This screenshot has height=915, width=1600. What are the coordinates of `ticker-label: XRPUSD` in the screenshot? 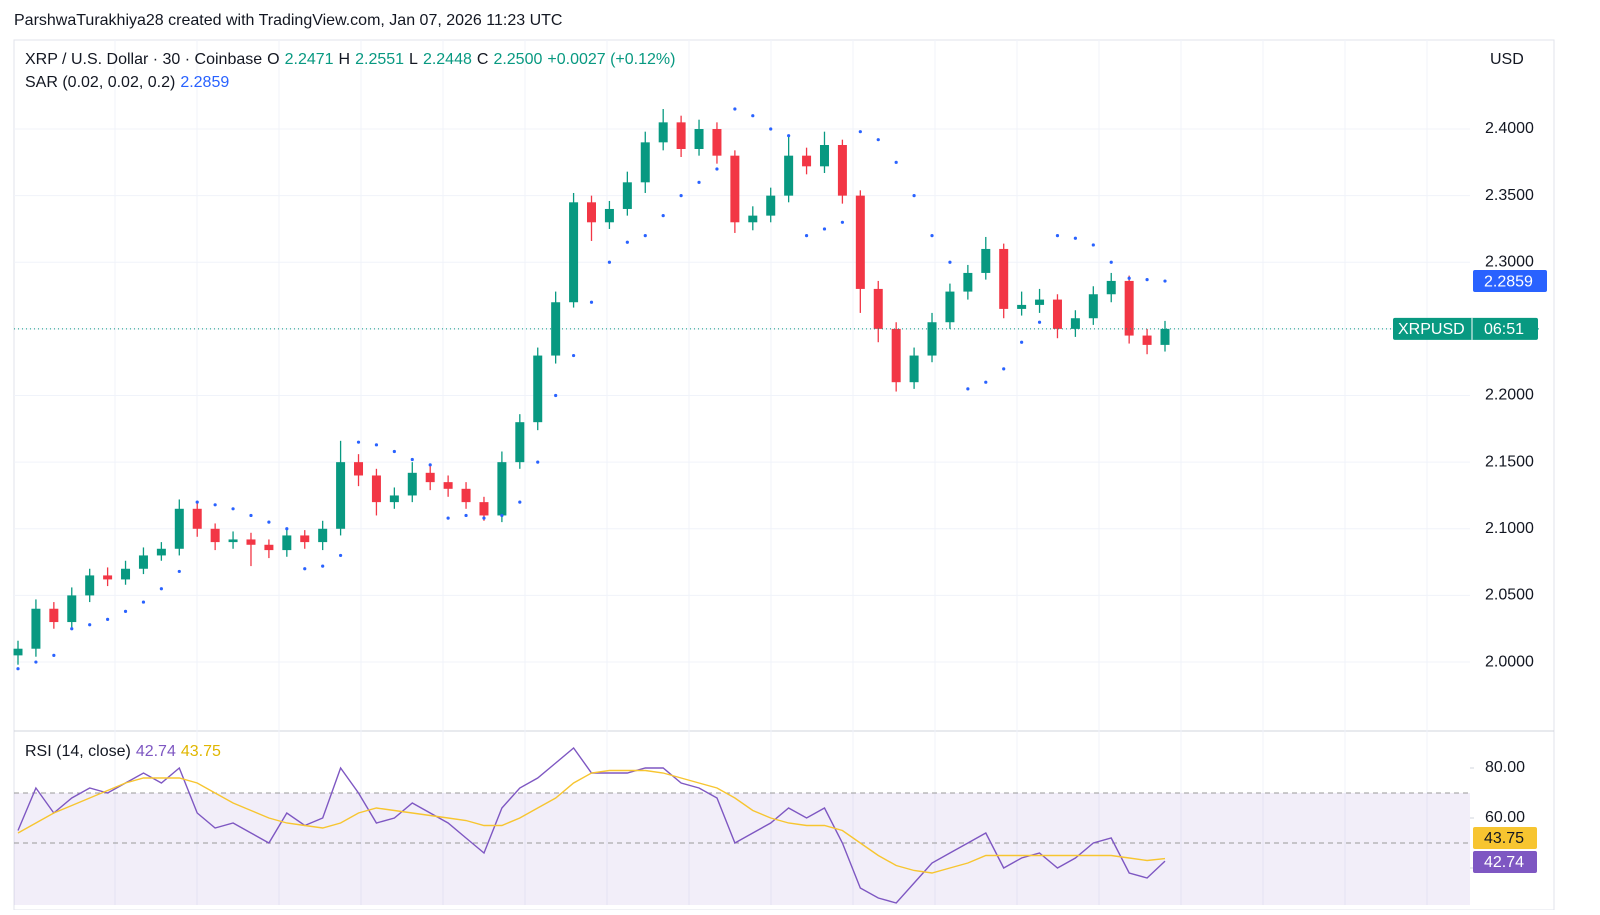 It's located at (1431, 329).